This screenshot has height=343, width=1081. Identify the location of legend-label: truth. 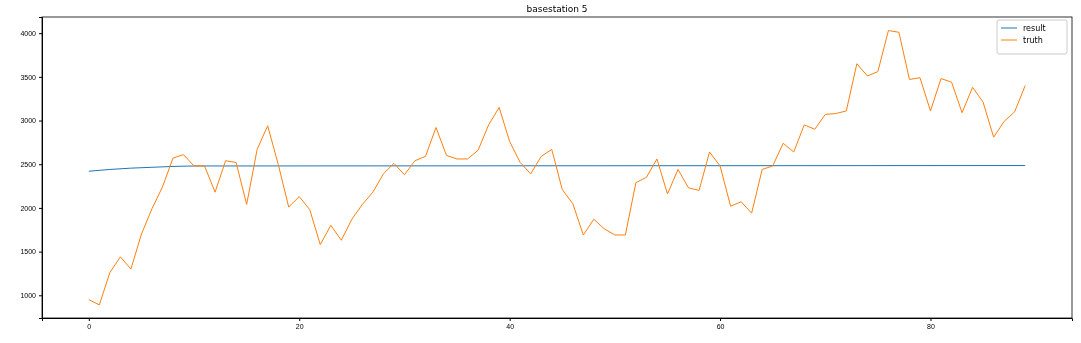
(1033, 40).